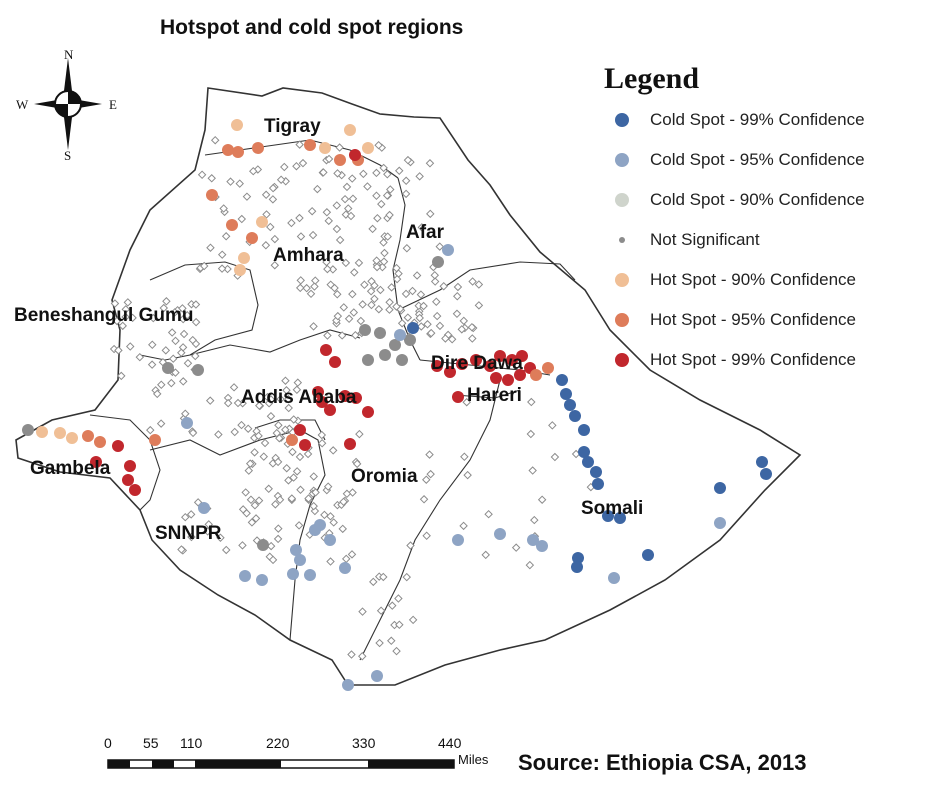 The height and width of the screenshot is (791, 935). I want to click on north-arrow-icon, so click(68, 104).